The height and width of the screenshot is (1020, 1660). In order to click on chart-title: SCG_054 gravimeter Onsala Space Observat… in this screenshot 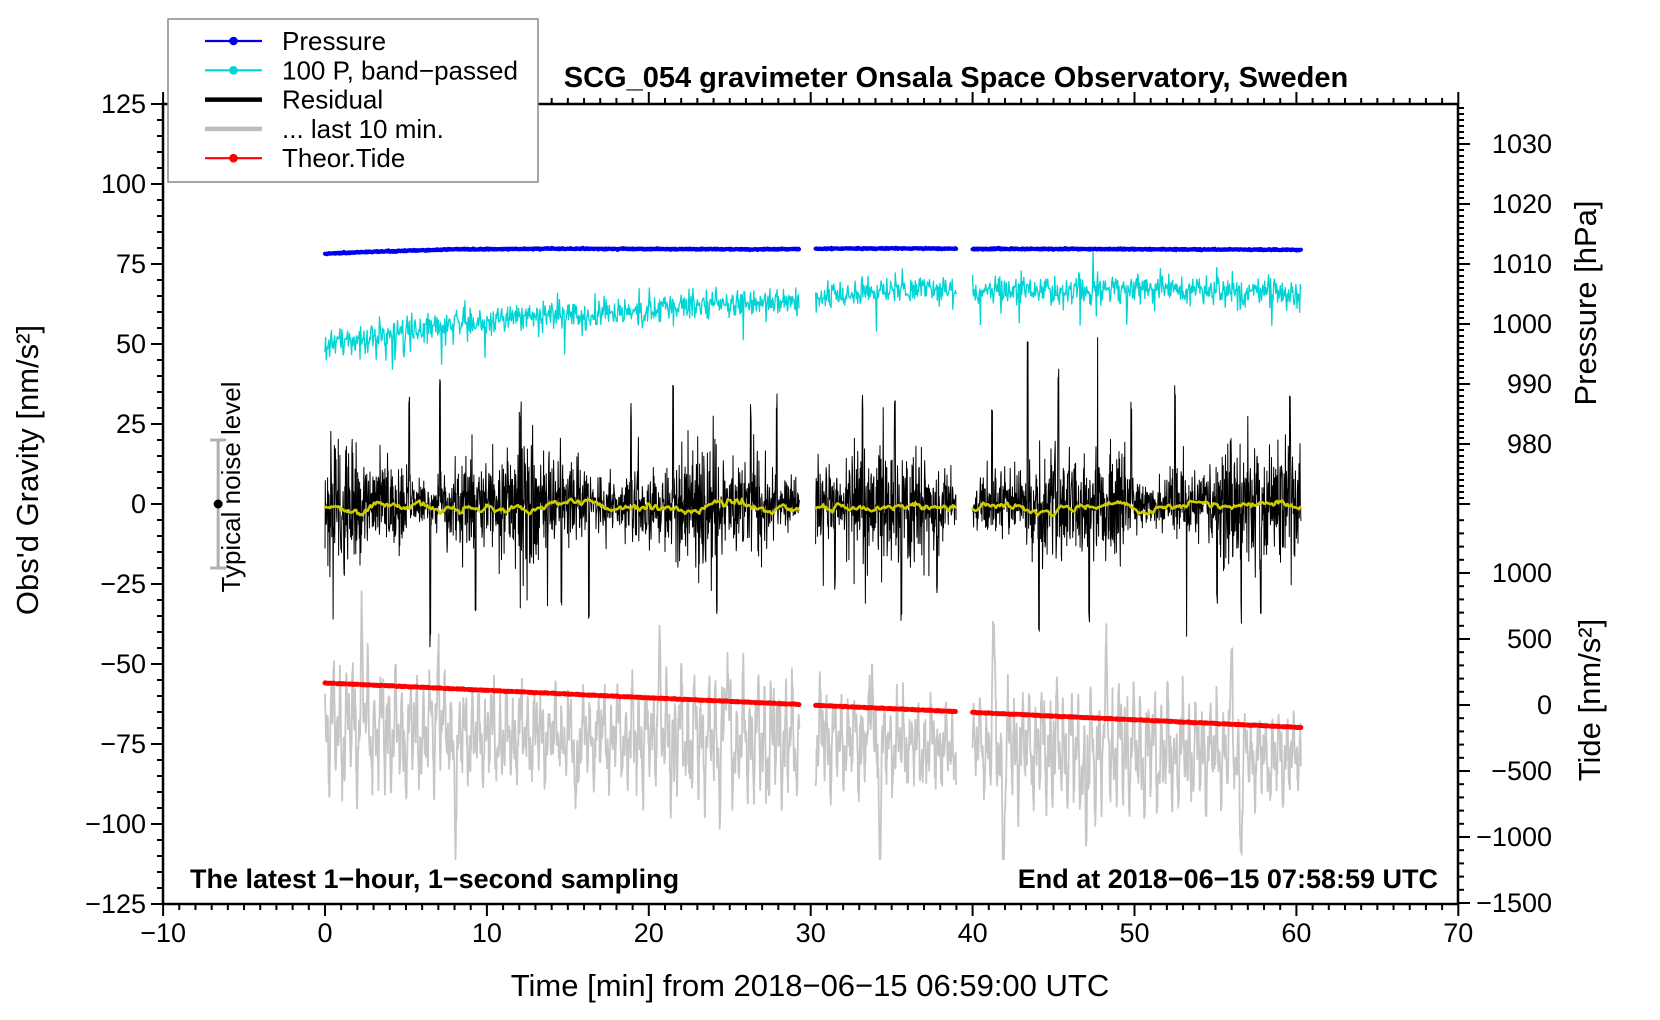, I will do `click(956, 78)`.